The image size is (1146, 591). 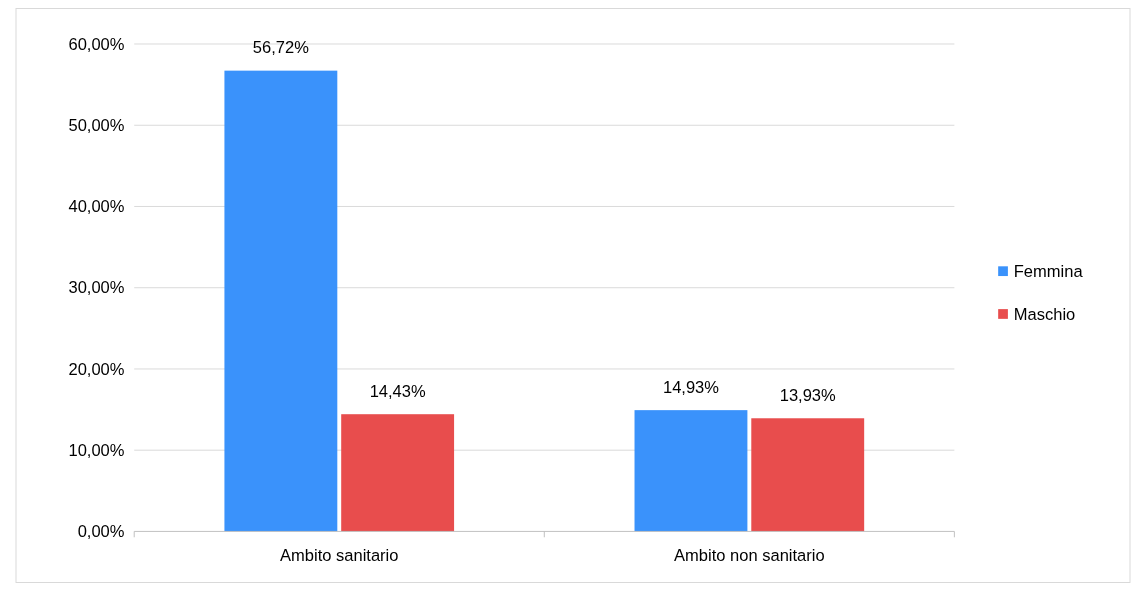 What do you see at coordinates (397, 391) in the screenshot?
I see `data-label: 14,43%` at bounding box center [397, 391].